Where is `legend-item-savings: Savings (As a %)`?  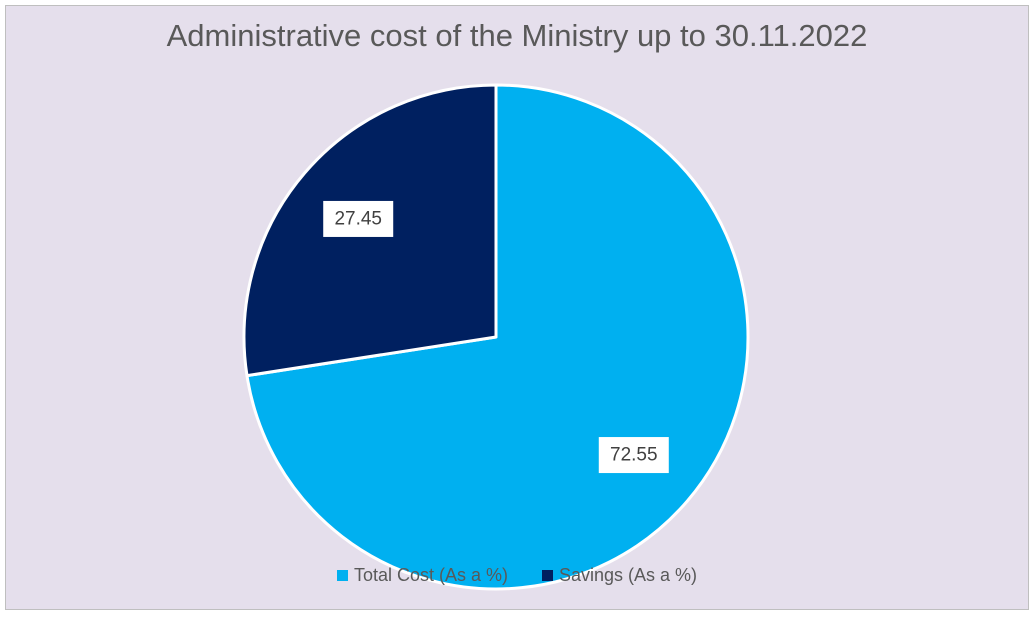
legend-item-savings: Savings (As a %) is located at coordinates (619, 575).